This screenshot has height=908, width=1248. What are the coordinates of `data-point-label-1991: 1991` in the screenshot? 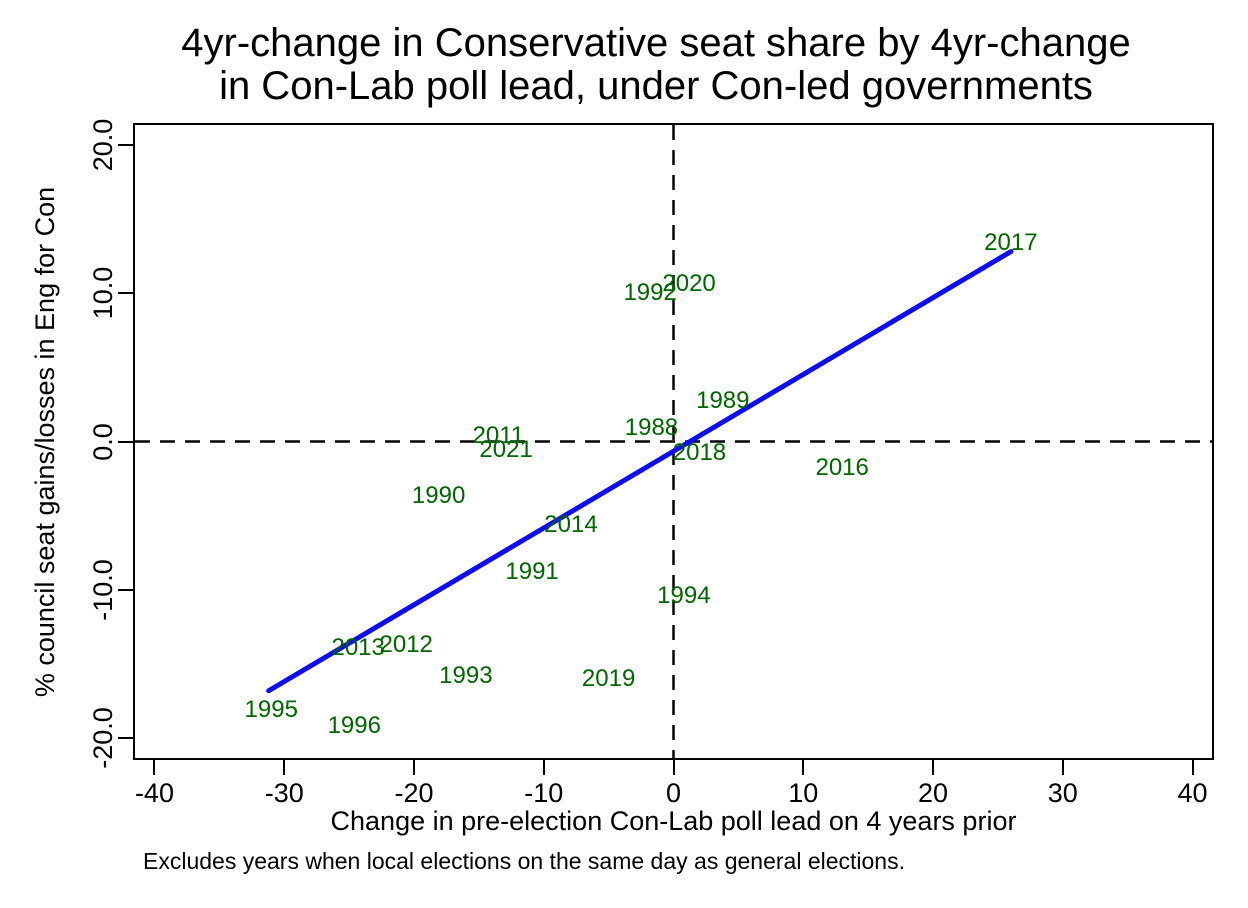 It's located at (532, 572).